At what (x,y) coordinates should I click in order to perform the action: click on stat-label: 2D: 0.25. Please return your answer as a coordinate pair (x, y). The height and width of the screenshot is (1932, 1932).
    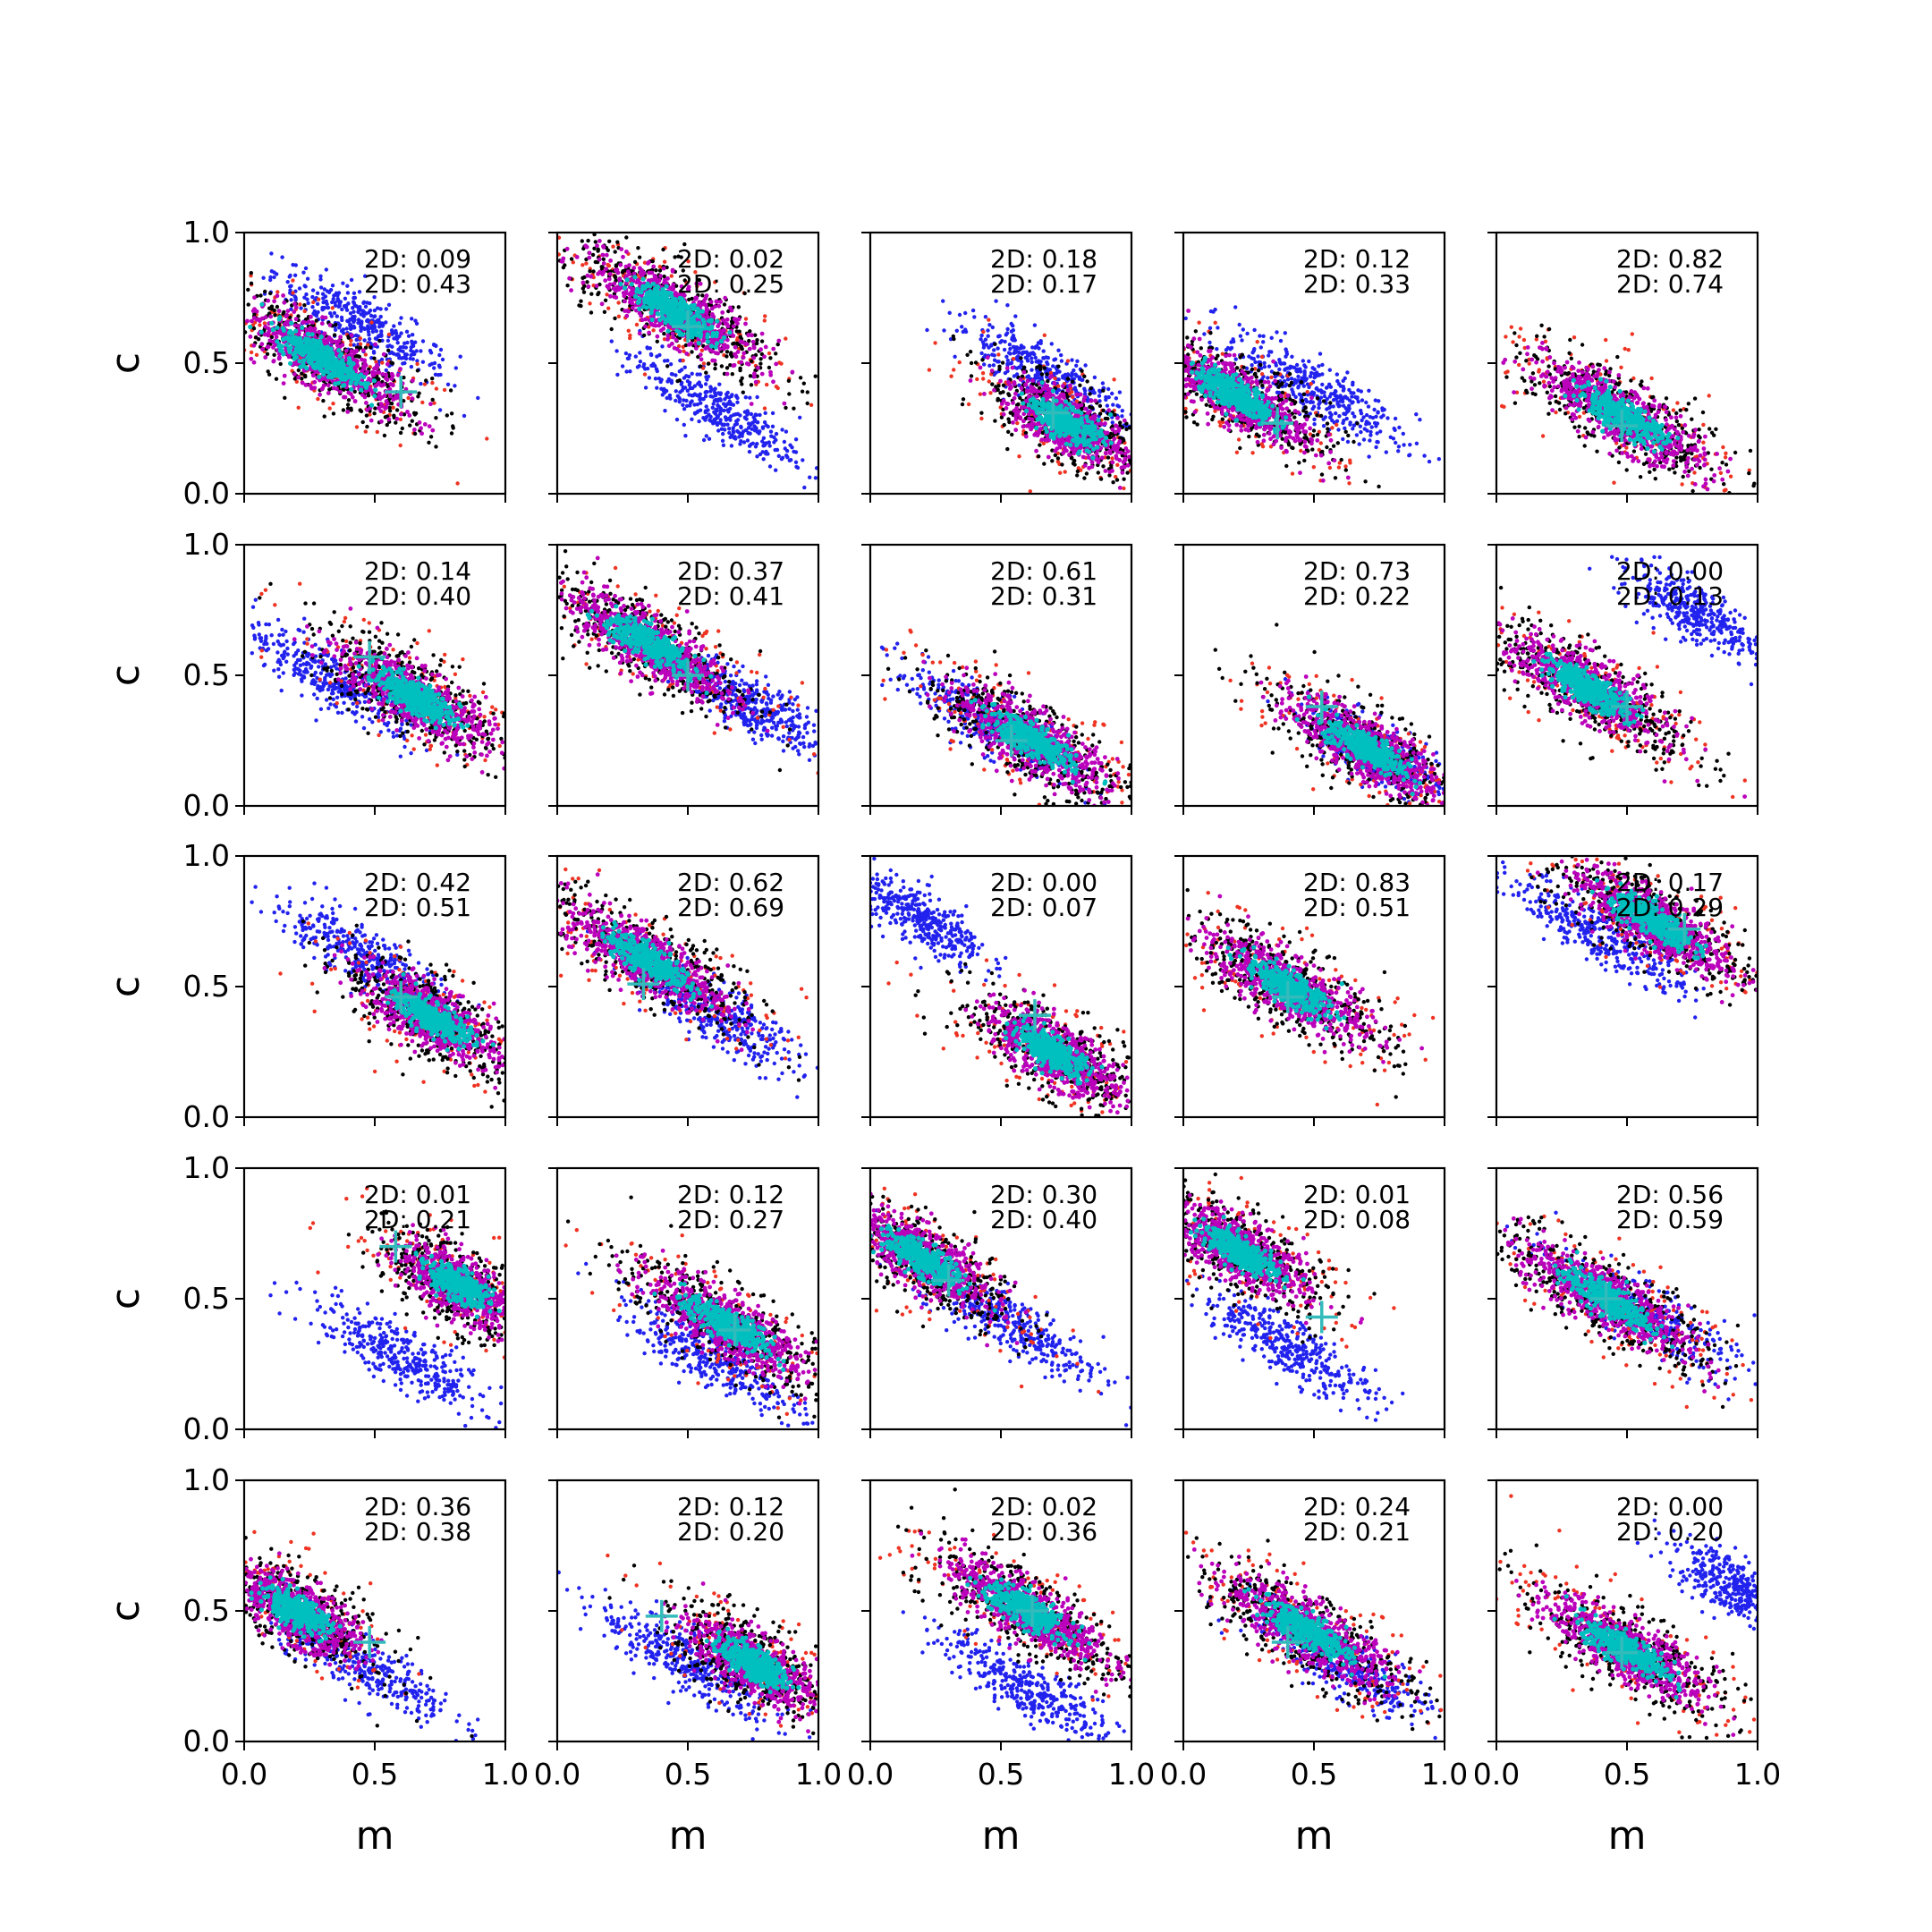
    Looking at the image, I should click on (730, 284).